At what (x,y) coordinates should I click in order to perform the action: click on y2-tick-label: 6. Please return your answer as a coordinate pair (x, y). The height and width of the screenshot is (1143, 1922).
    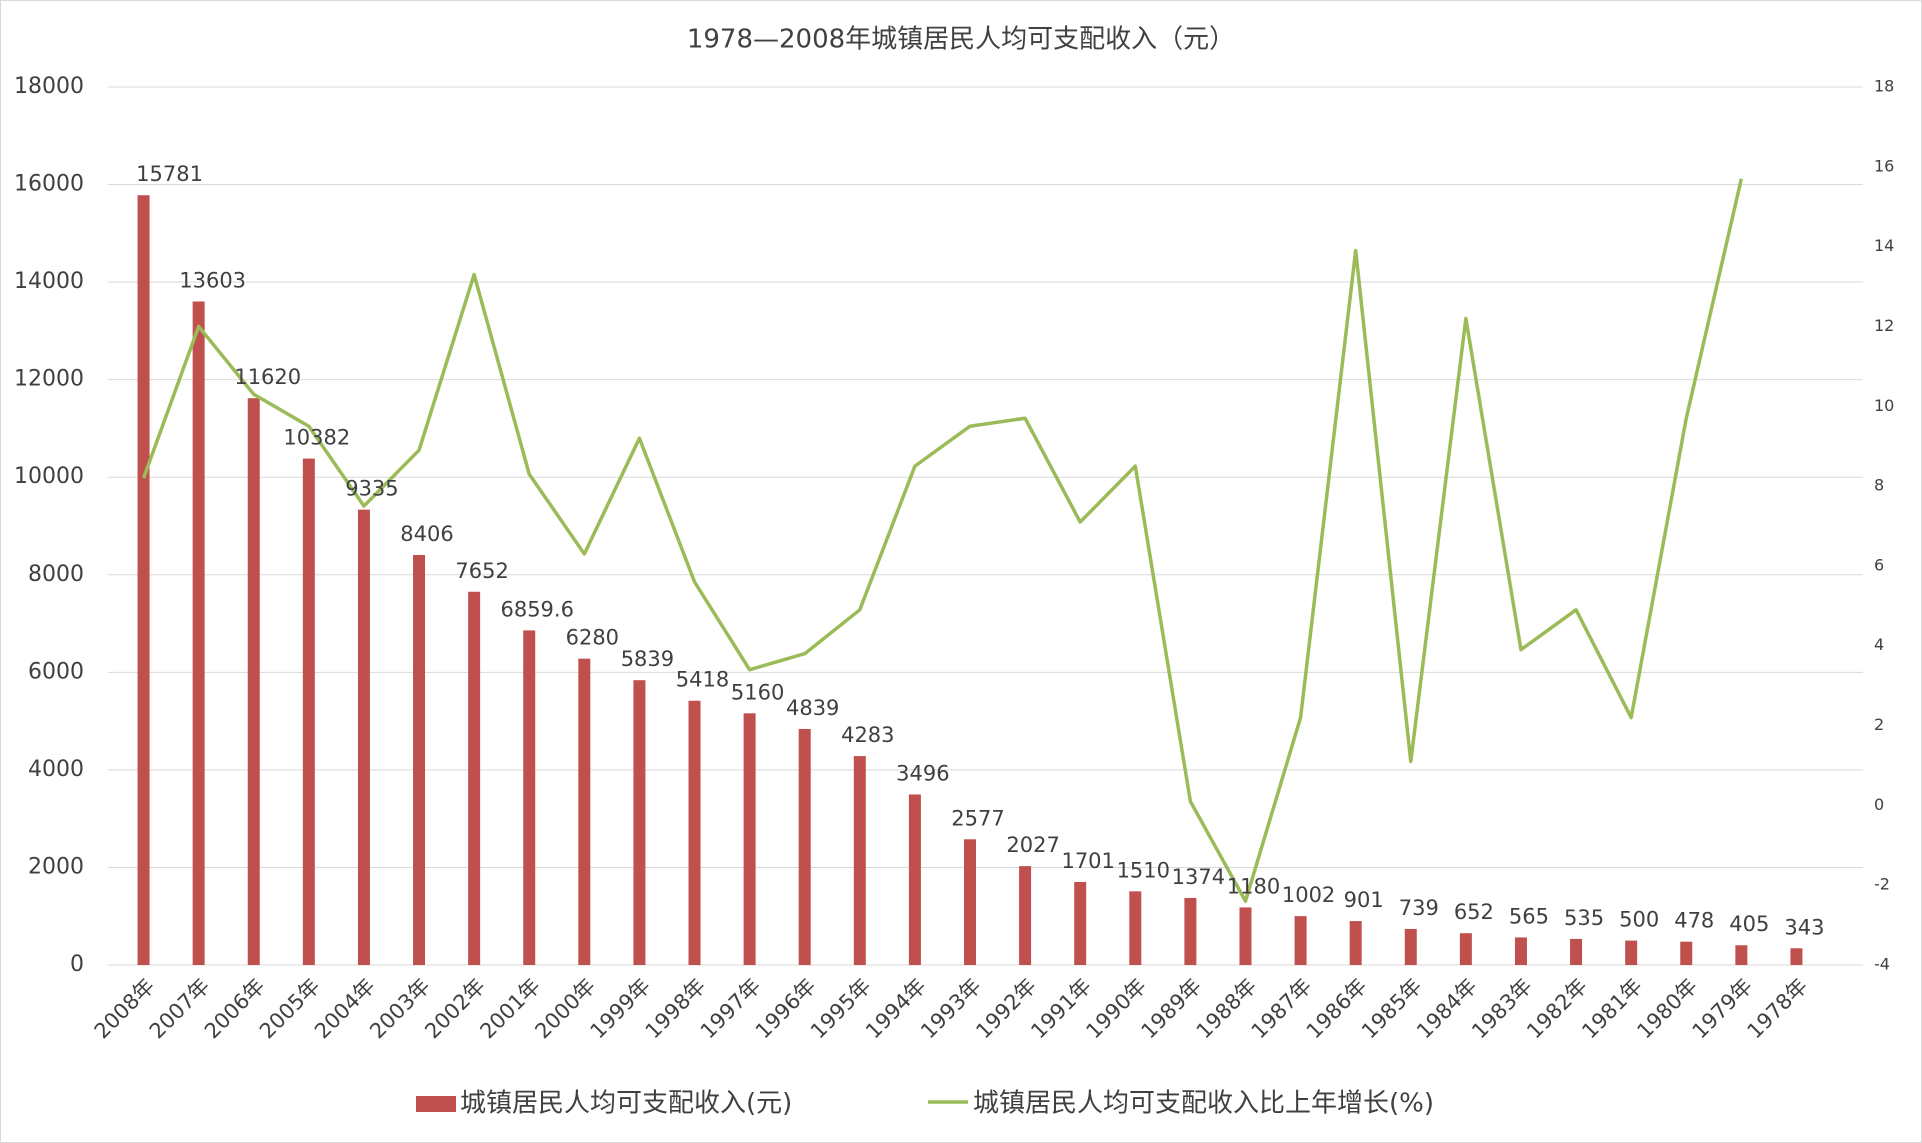
    Looking at the image, I should click on (1879, 564).